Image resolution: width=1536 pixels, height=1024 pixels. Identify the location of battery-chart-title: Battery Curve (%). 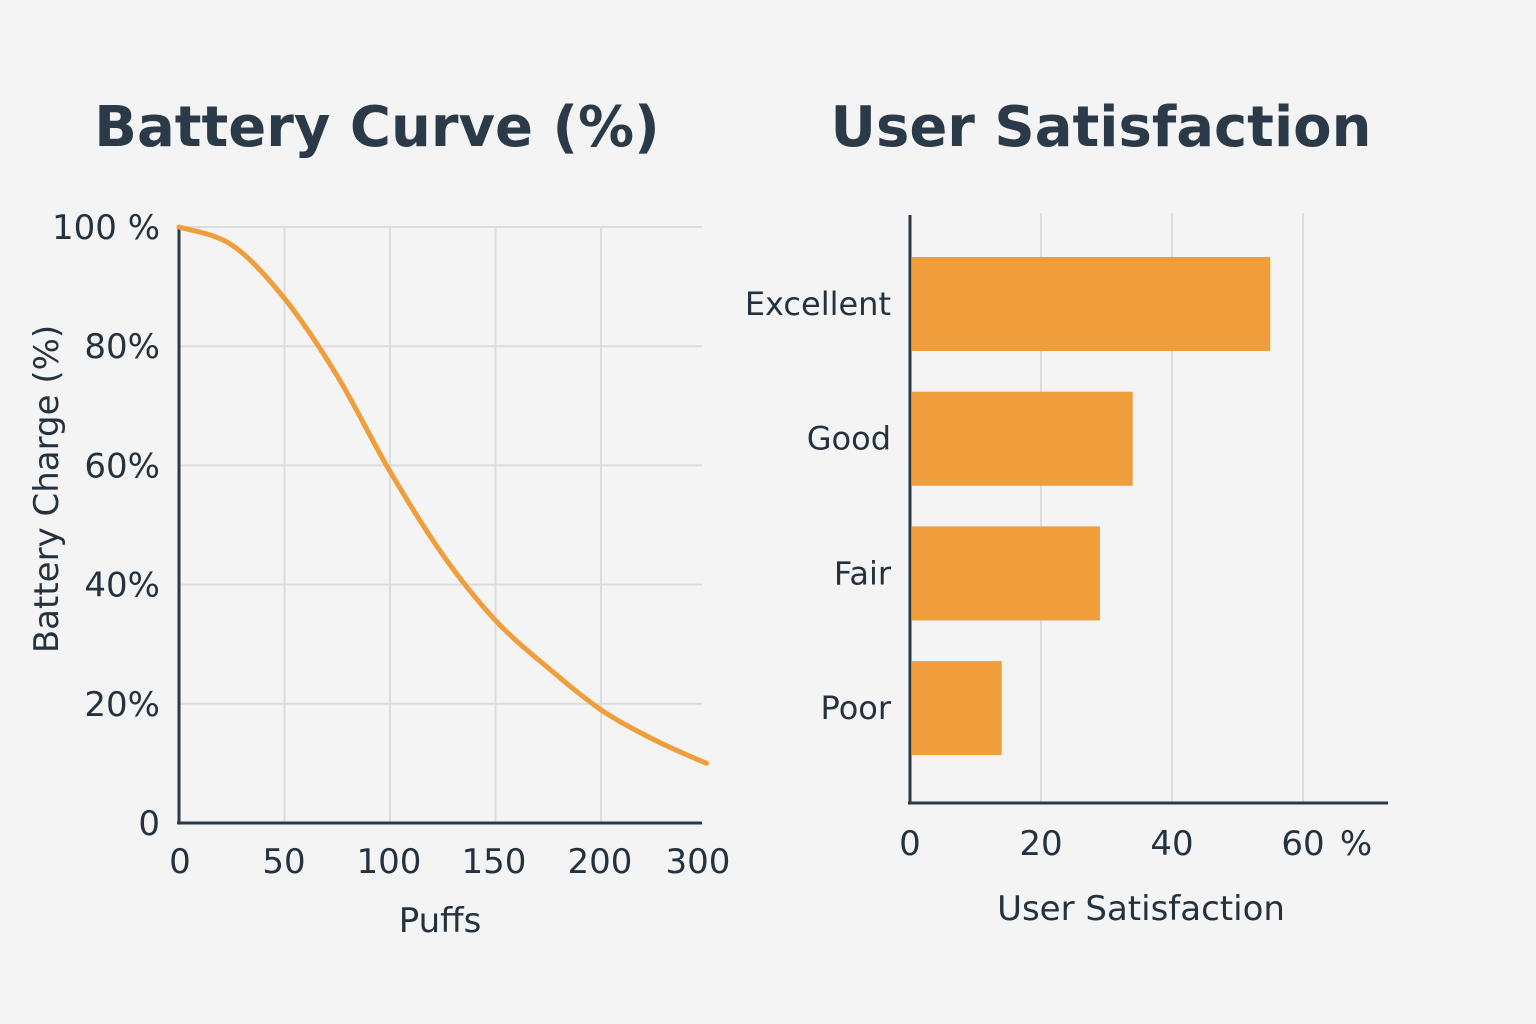
(376, 127).